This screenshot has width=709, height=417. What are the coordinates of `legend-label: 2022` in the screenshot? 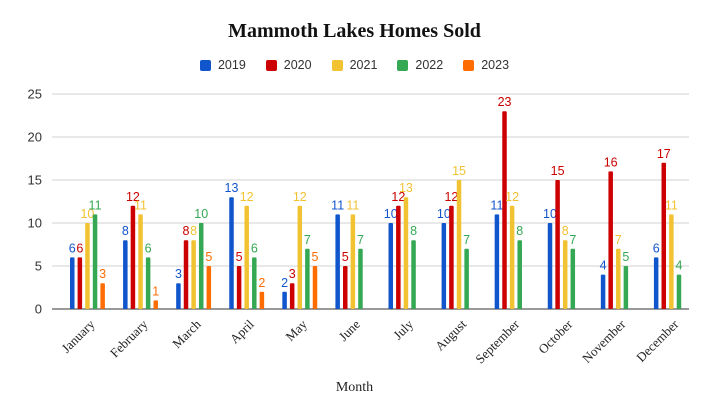 It's located at (429, 65).